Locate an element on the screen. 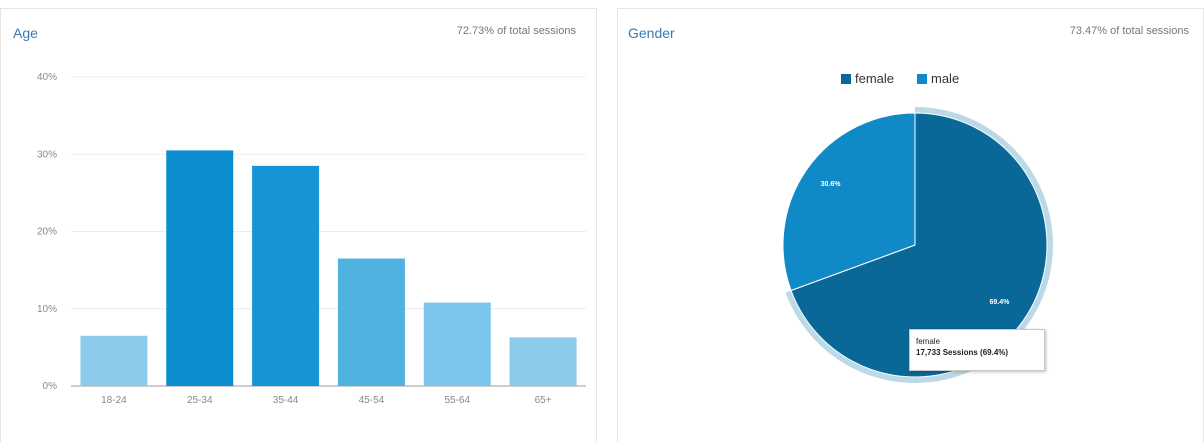  legend-swatch-male is located at coordinates (922, 79).